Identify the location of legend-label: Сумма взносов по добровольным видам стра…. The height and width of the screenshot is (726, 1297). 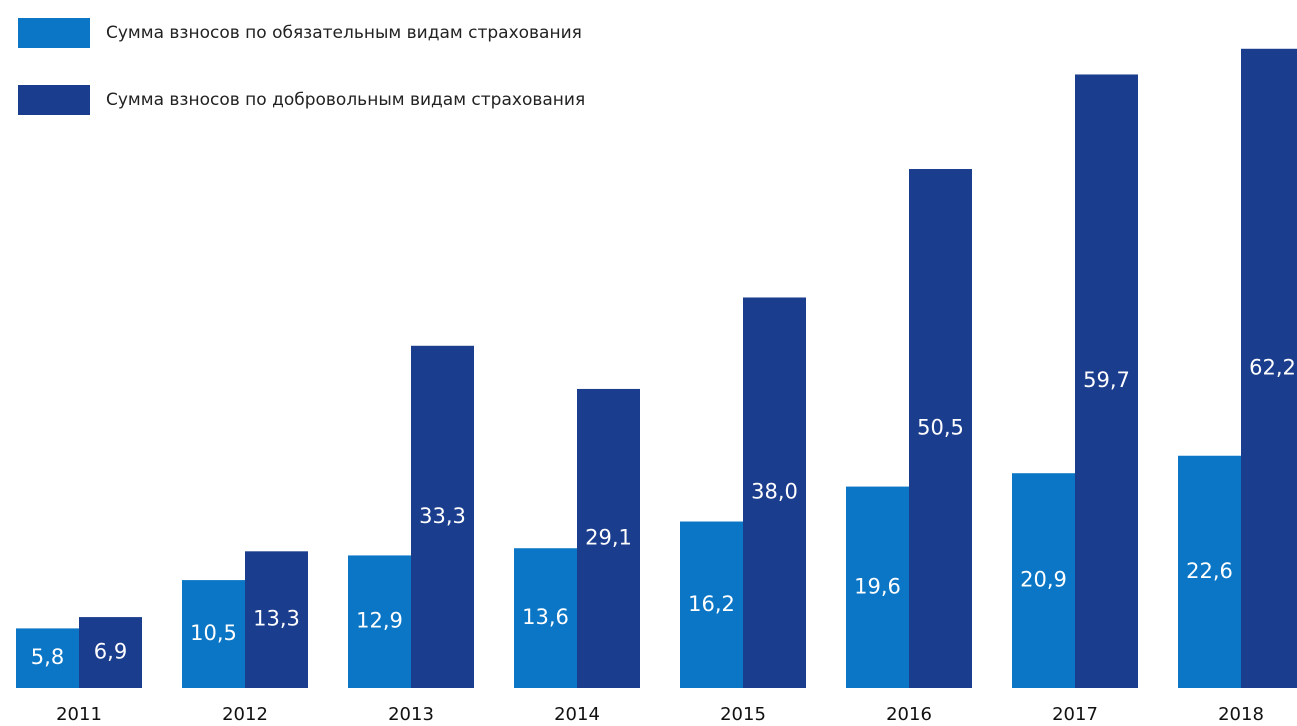
(345, 100).